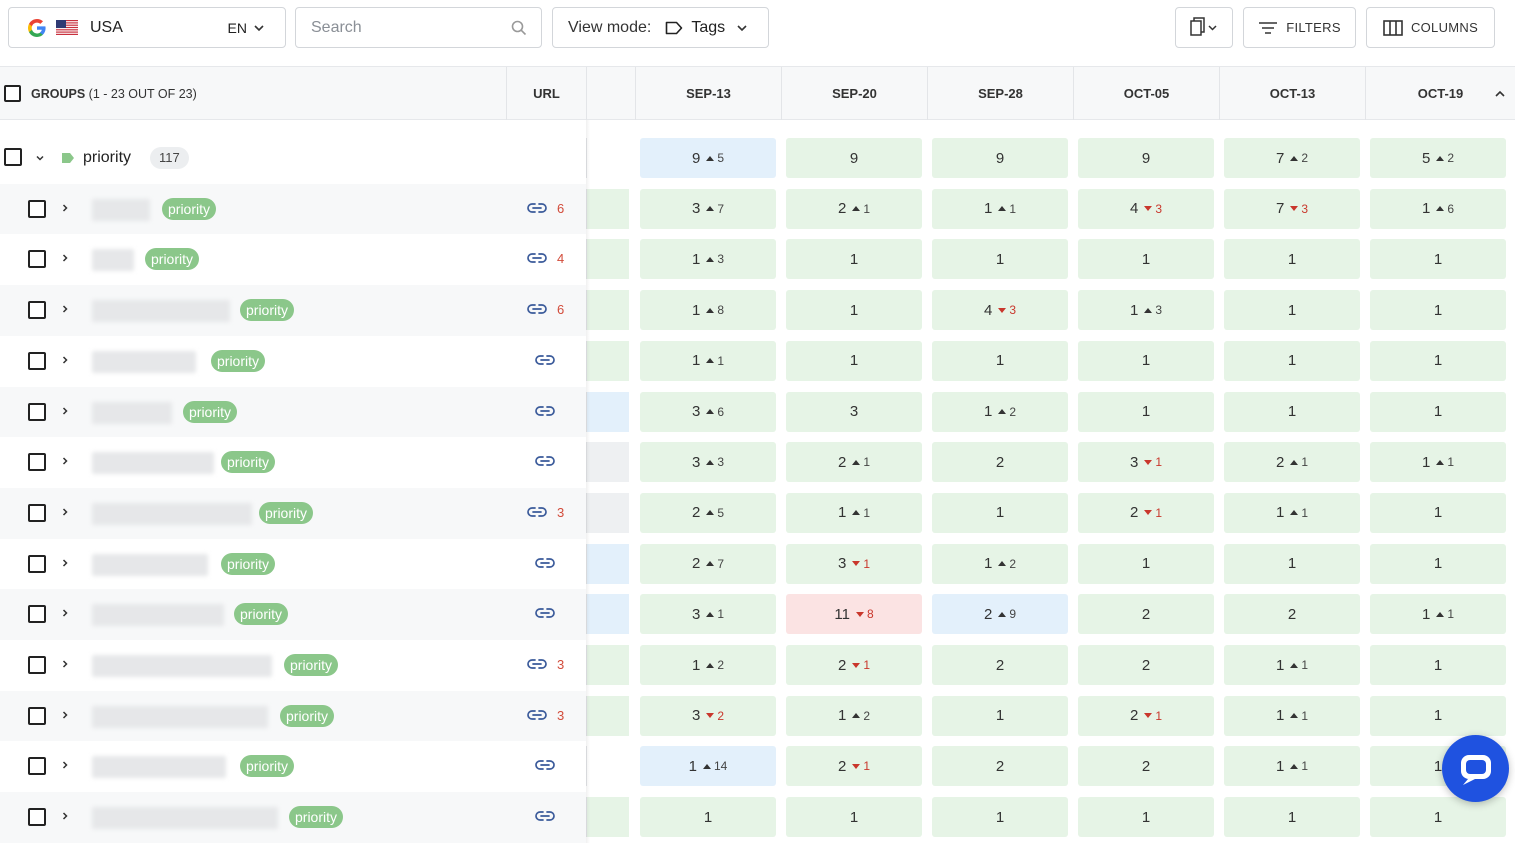 This screenshot has width=1515, height=843. Describe the element at coordinates (757, 767) in the screenshot. I see `table-row: priority 1 14 2 1 2 2 1 1 1` at that location.